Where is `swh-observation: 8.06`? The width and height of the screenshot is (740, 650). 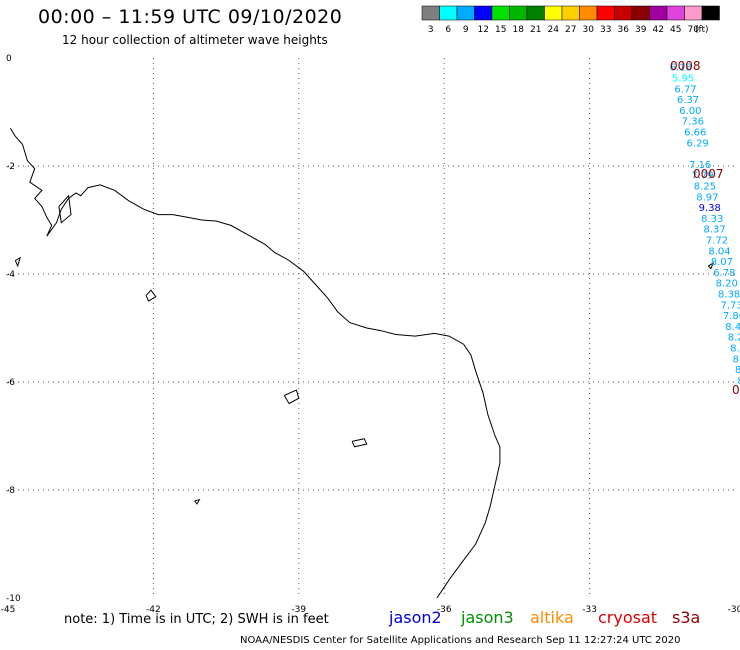
swh-observation: 8.06 is located at coordinates (735, 349).